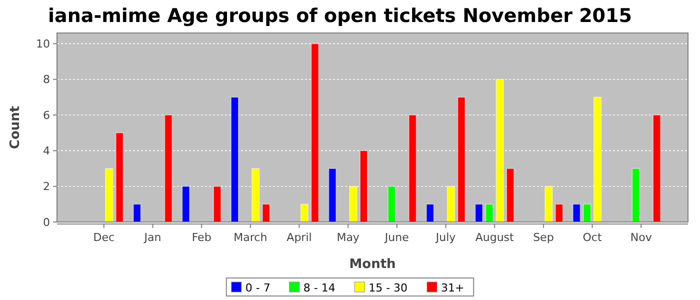 The height and width of the screenshot is (300, 700). I want to click on legend-label: 8 - 14, so click(319, 288).